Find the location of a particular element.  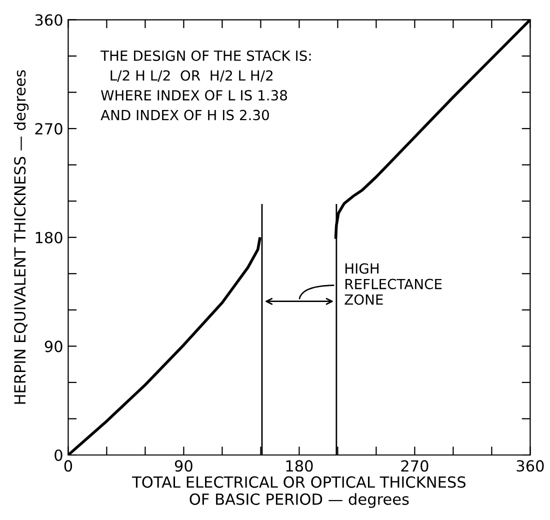

y-tick-label: 90 is located at coordinates (53, 346).